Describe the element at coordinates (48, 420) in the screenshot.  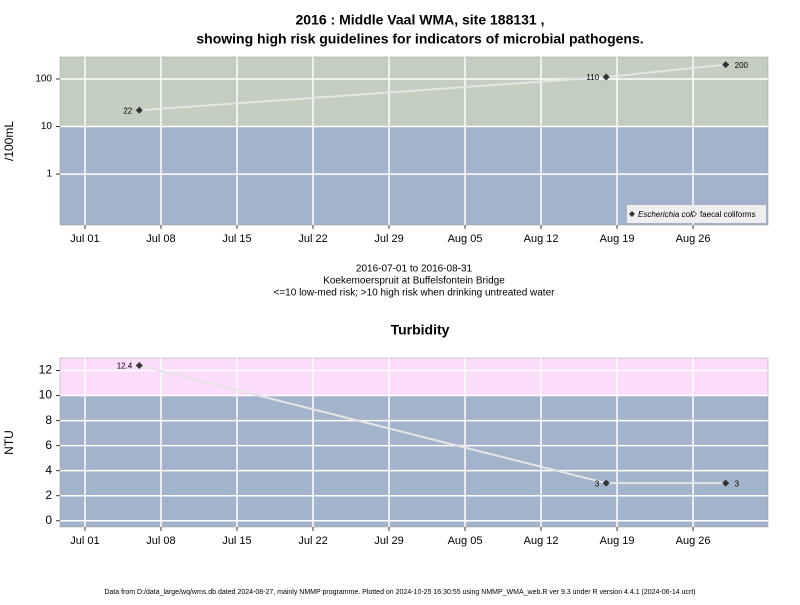
I see `y-tick-label: 8` at that location.